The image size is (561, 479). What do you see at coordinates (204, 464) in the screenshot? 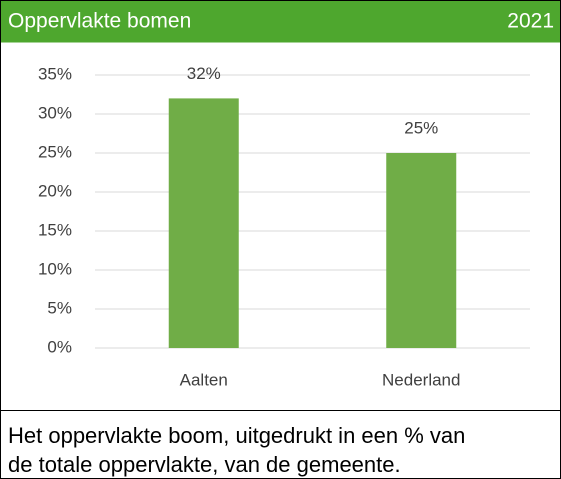
I see `caption-line: de totale oppervlakte, van de gemeente.` at bounding box center [204, 464].